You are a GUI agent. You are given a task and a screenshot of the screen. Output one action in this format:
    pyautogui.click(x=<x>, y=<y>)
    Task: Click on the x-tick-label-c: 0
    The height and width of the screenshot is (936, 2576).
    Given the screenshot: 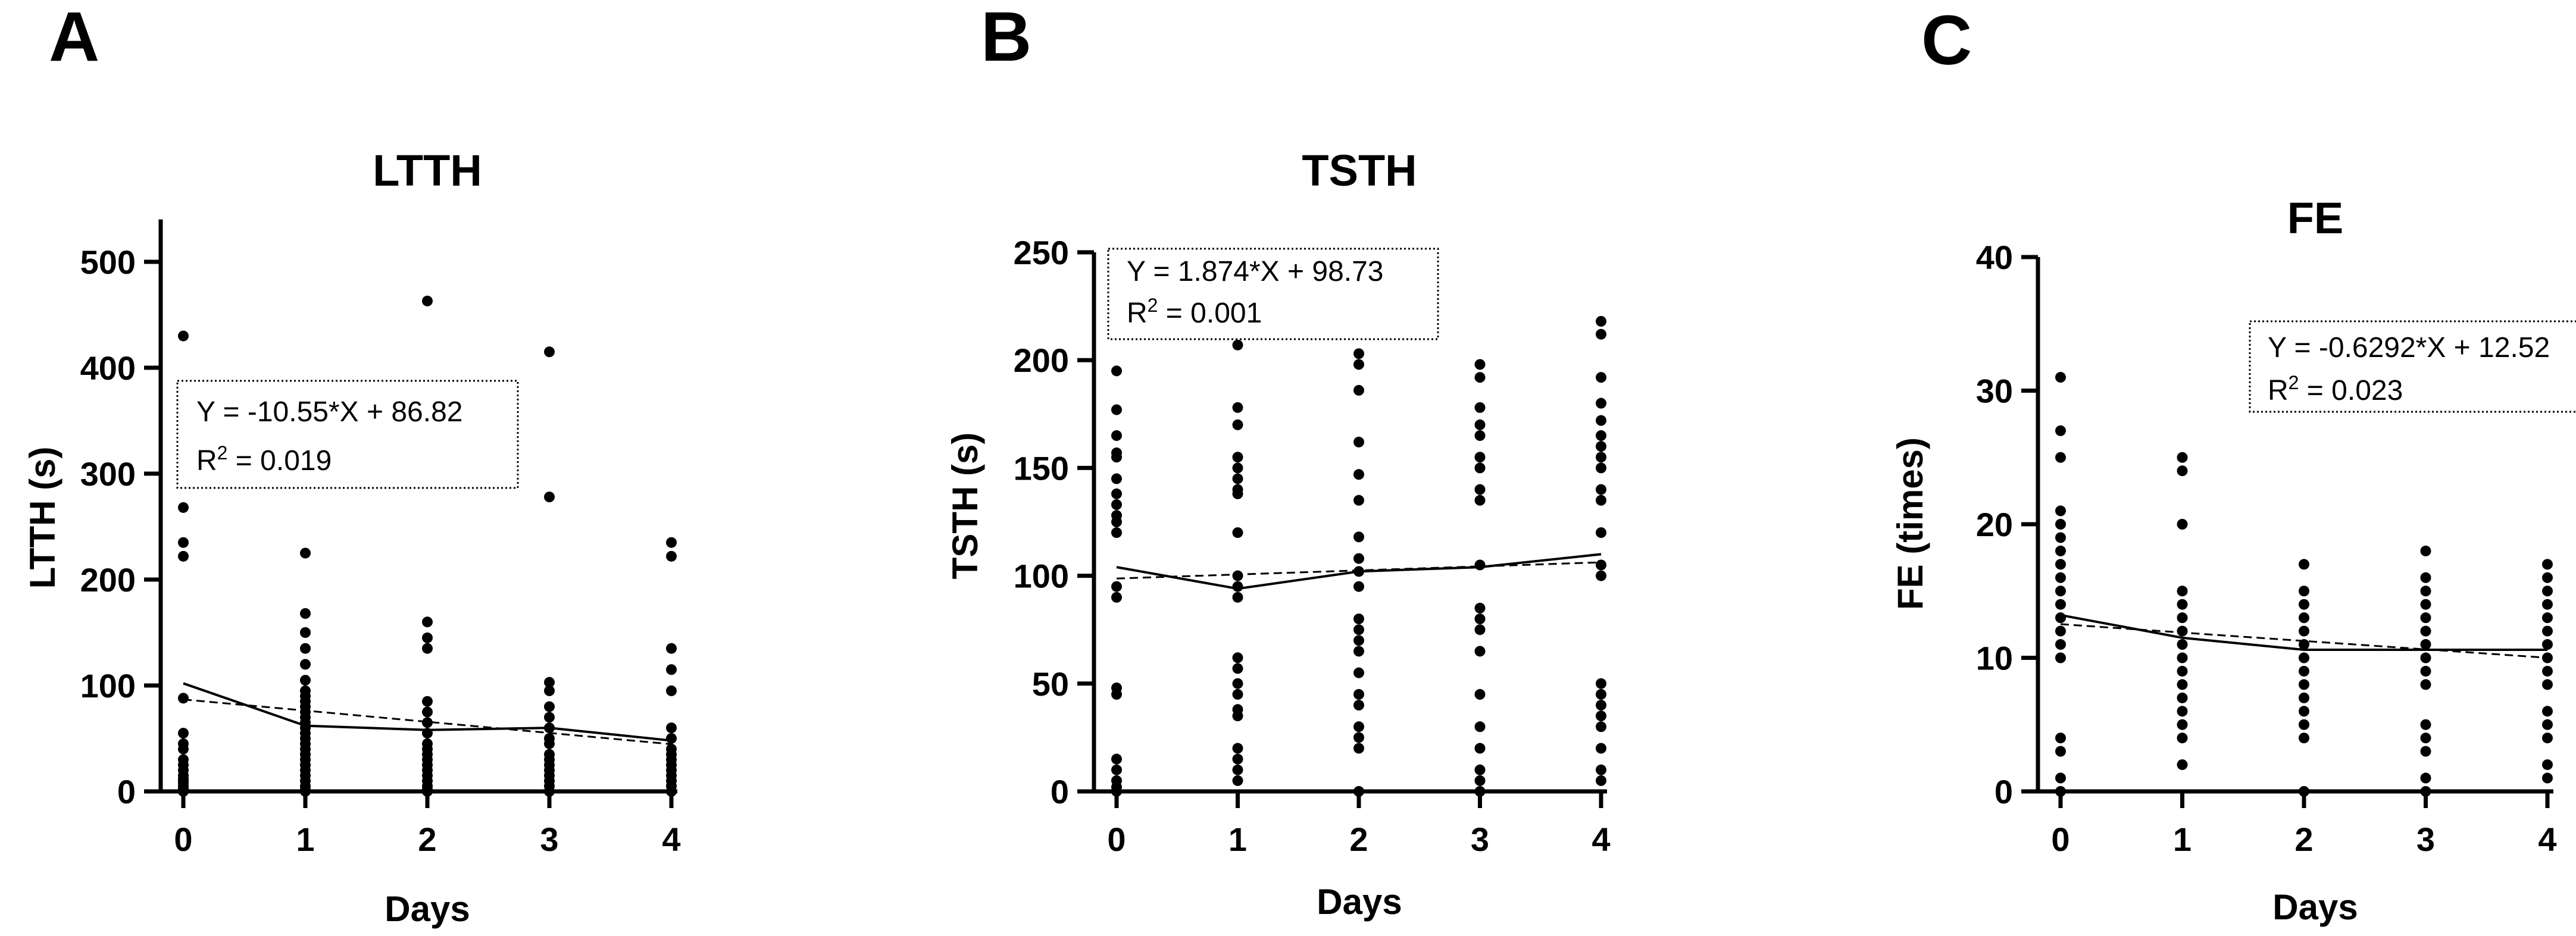 What is the action you would take?
    pyautogui.click(x=2060, y=839)
    